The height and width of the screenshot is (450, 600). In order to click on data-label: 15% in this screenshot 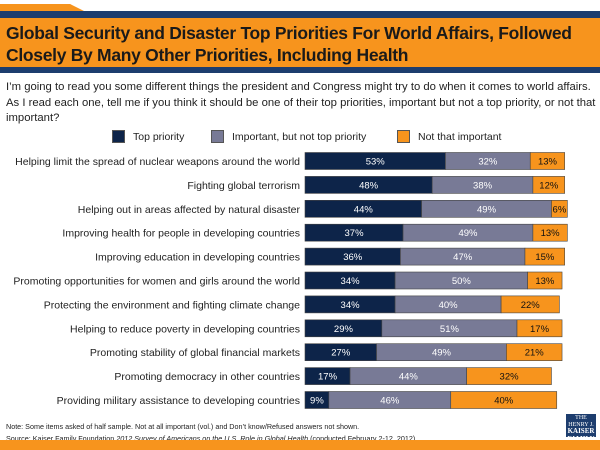, I will do `click(545, 257)`.